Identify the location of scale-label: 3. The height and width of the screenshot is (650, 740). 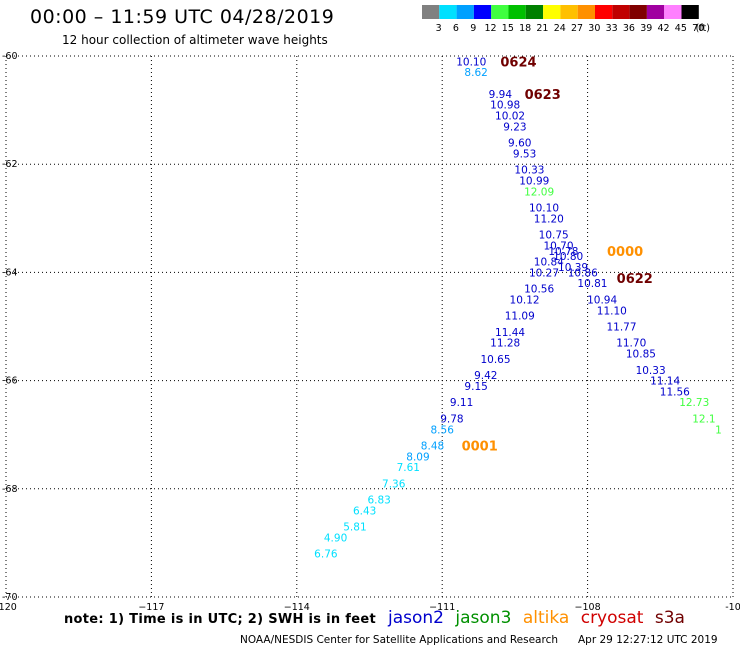
(439, 28).